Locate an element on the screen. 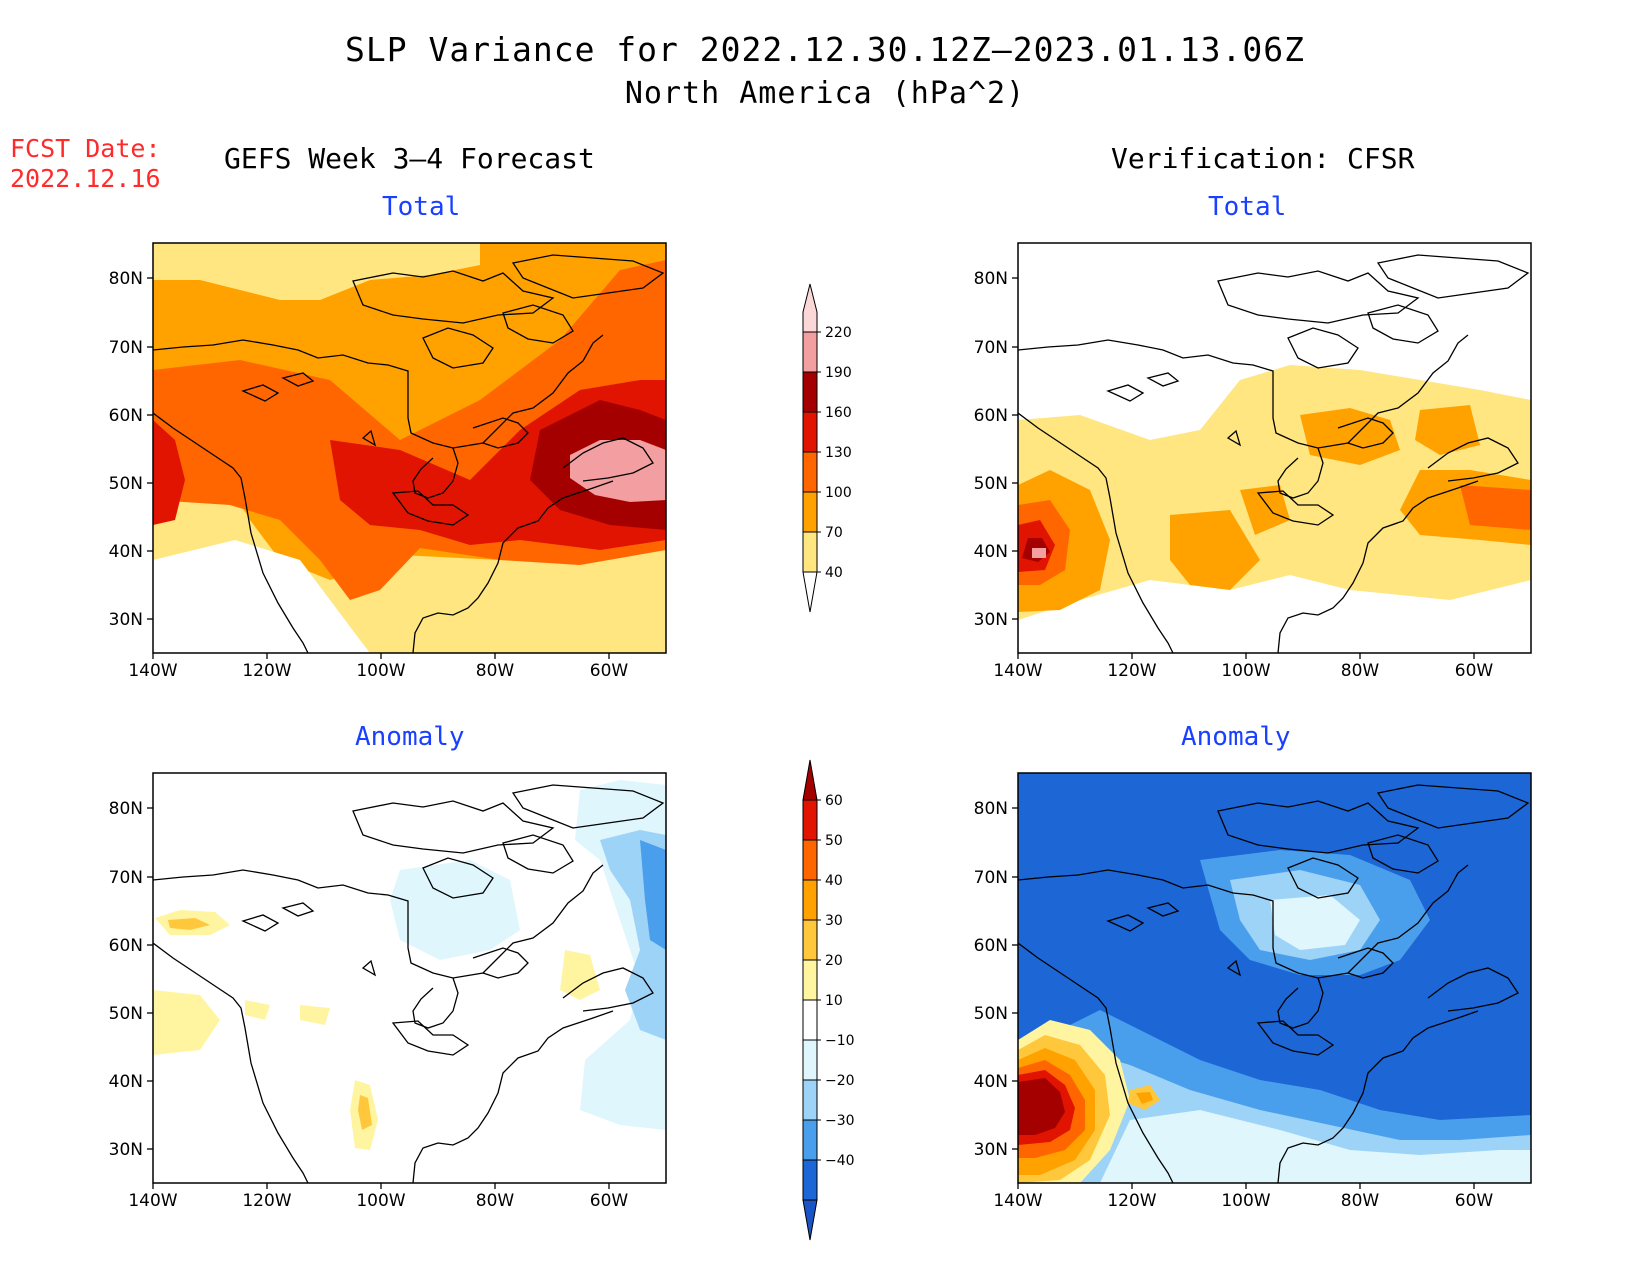 This screenshot has height=1275, width=1650. fcst-date-label: FCST Date: is located at coordinates (85, 148).